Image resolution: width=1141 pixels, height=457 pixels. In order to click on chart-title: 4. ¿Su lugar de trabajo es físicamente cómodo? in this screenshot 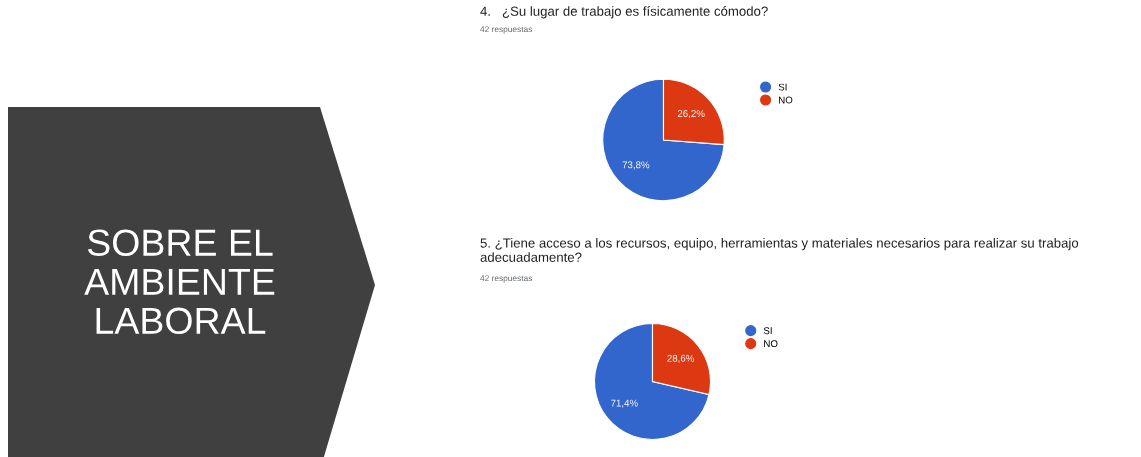, I will do `click(624, 12)`.